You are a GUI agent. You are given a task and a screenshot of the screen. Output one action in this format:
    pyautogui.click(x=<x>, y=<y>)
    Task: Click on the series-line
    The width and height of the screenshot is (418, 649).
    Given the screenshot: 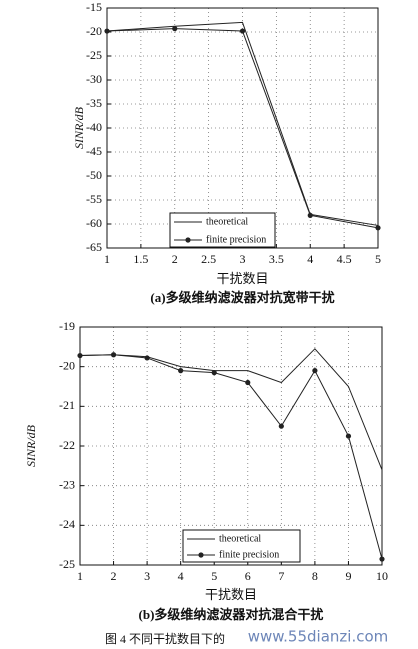 What is the action you would take?
    pyautogui.click(x=231, y=409)
    